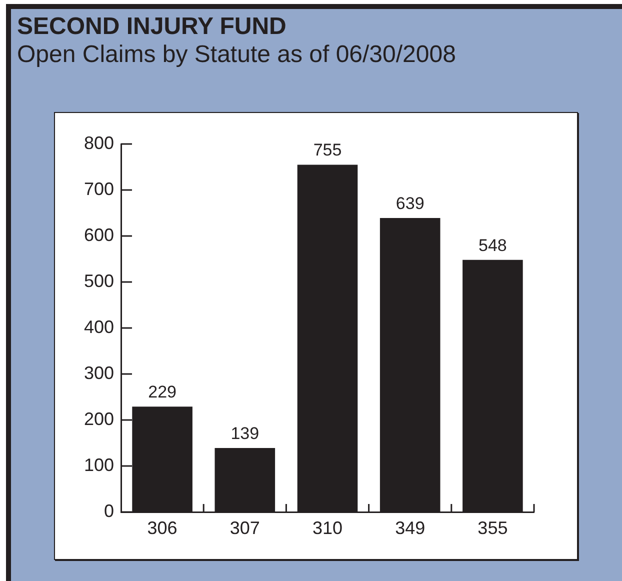 This screenshot has width=622, height=581. Describe the element at coordinates (410, 528) in the screenshot. I see `x-tick-label: 349` at that location.